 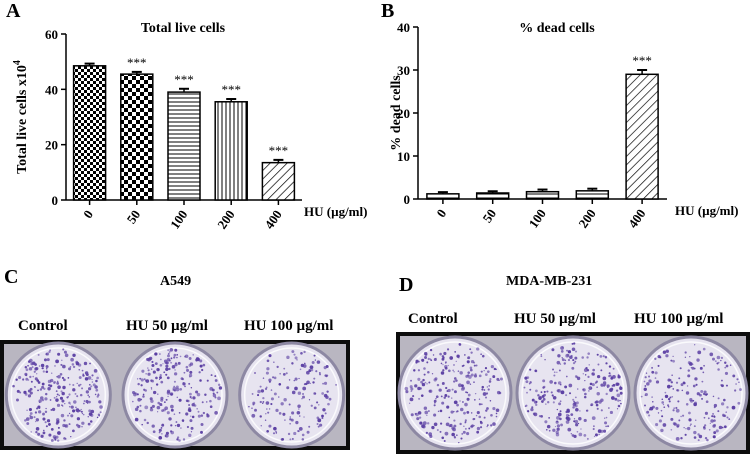 What do you see at coordinates (13, 11) in the screenshot?
I see `panel-label-a: A` at bounding box center [13, 11].